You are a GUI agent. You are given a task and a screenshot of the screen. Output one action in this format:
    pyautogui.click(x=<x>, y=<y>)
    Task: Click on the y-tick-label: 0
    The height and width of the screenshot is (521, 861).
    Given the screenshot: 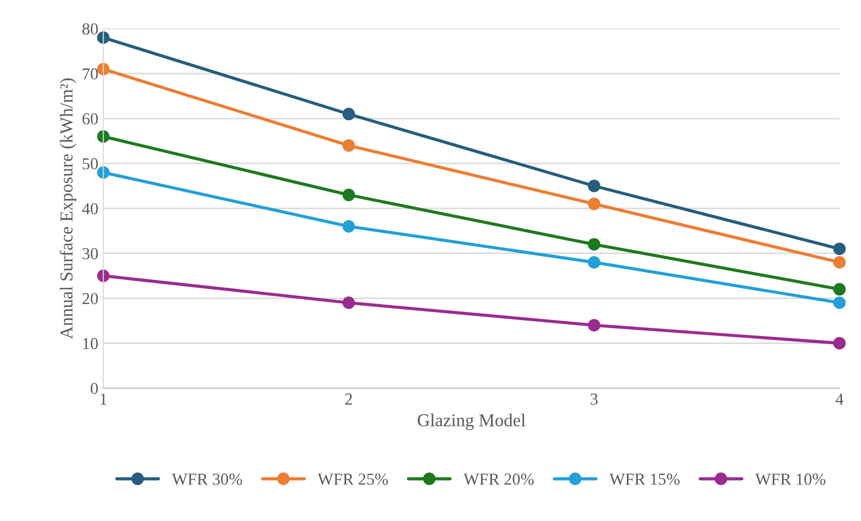 What is the action you would take?
    pyautogui.click(x=94, y=388)
    